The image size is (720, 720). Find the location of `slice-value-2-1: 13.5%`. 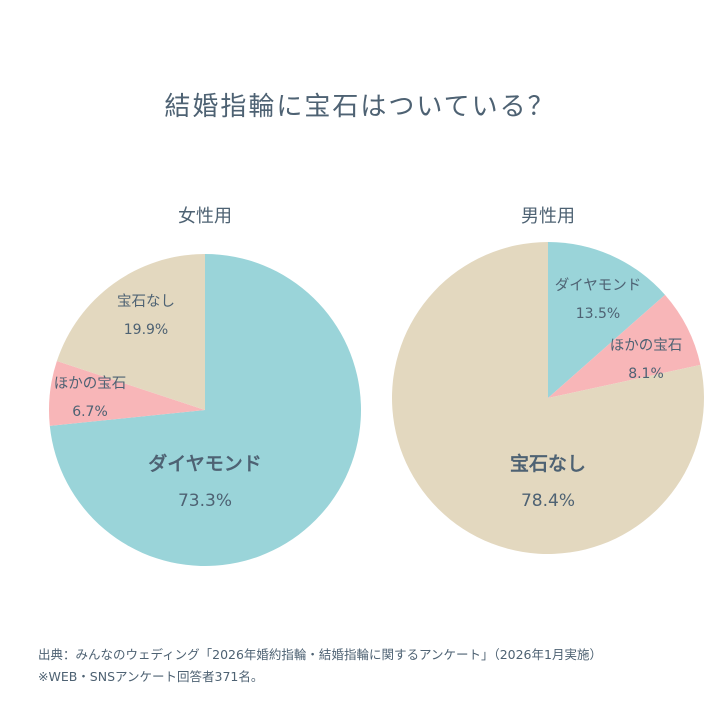

slice-value-2-1: 13.5% is located at coordinates (598, 314).